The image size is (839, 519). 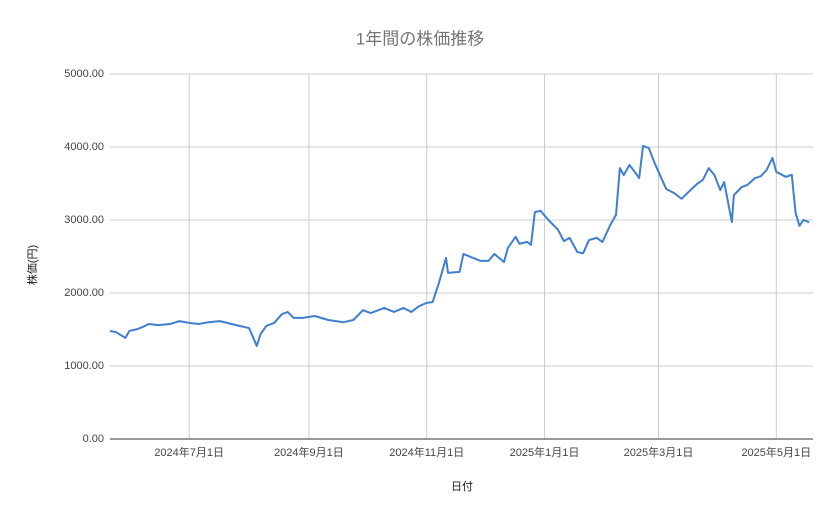 I want to click on chart-title: 1年間の株価推移, so click(x=420, y=38).